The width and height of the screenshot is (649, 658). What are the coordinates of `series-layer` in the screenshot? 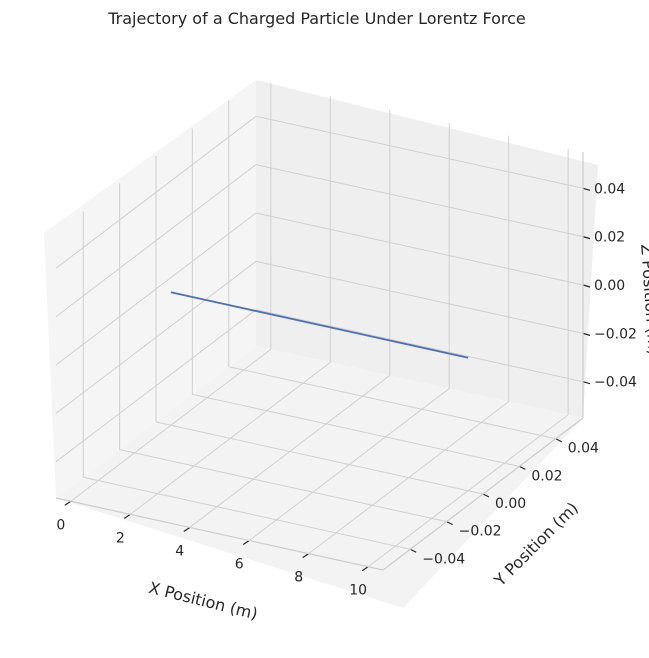 It's located at (319, 325).